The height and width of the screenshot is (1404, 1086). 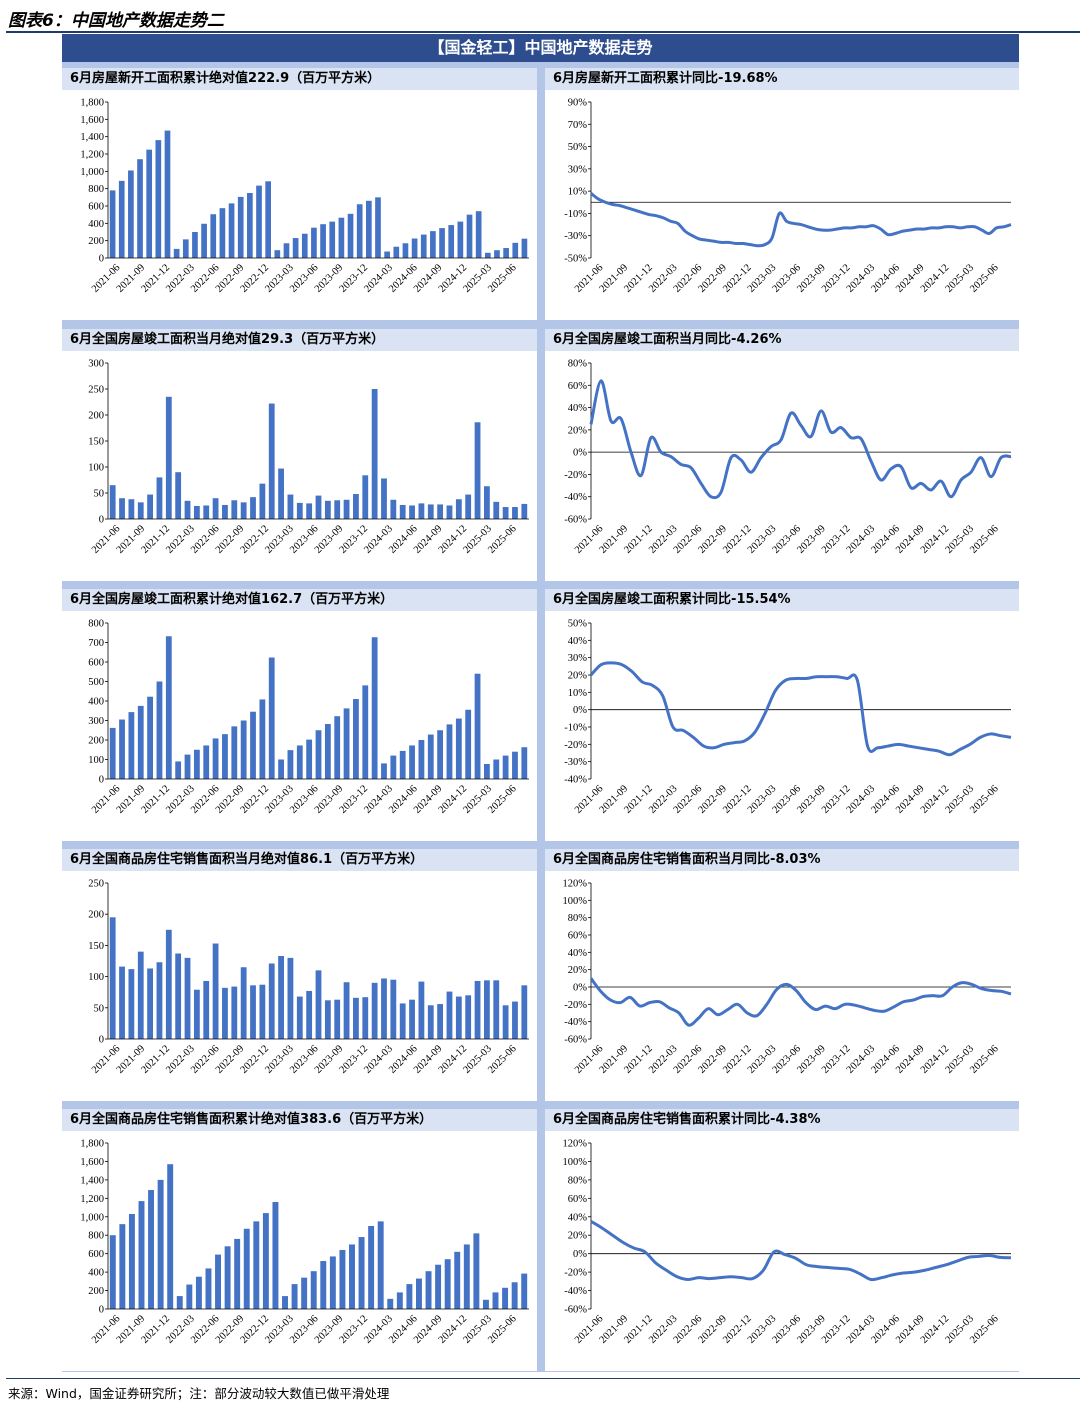 What do you see at coordinates (578, 192) in the screenshot?
I see `y-tick-label: 10%` at bounding box center [578, 192].